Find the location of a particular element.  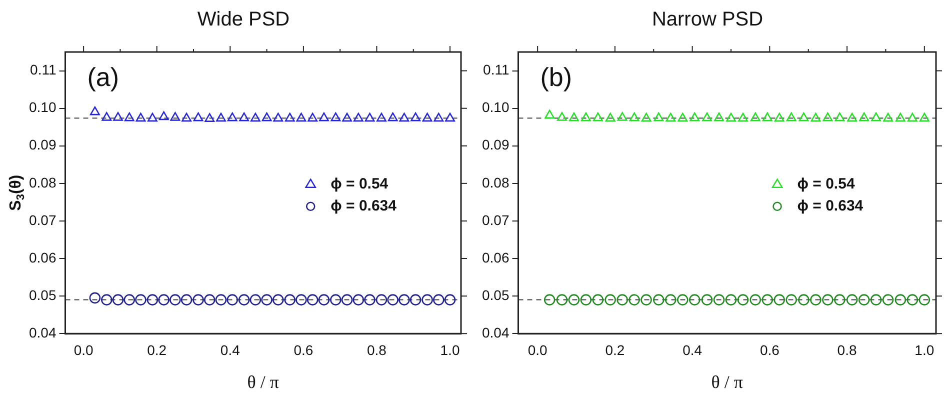

x-tick-label: 0.6 is located at coordinates (770, 350).